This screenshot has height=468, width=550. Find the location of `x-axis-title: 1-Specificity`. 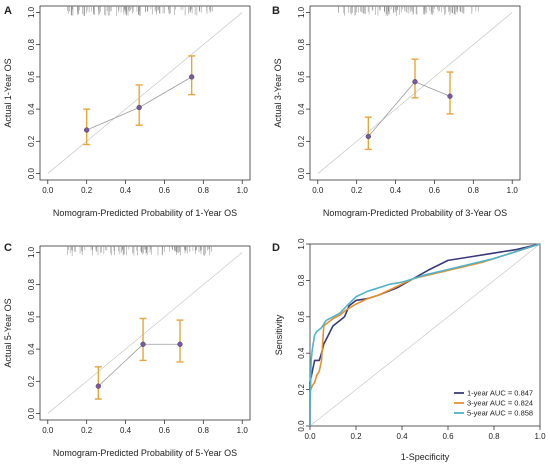

x-axis-title: 1-Specificity is located at coordinates (425, 457).